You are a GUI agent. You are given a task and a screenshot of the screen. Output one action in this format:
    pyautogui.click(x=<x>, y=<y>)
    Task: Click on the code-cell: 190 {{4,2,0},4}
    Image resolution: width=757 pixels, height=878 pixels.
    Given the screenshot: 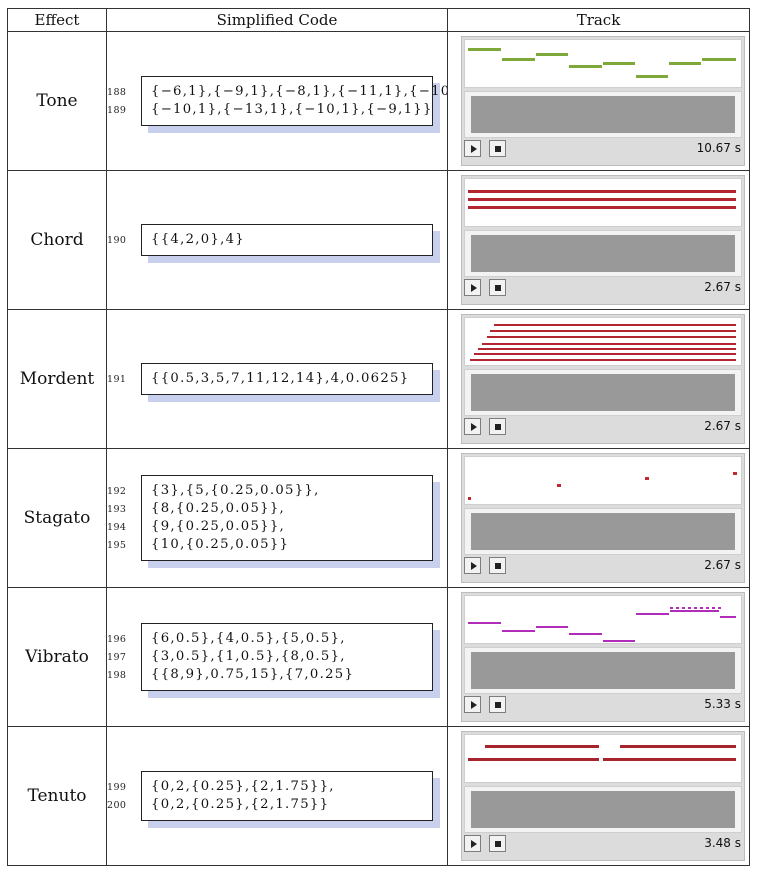 What is the action you would take?
    pyautogui.click(x=277, y=240)
    